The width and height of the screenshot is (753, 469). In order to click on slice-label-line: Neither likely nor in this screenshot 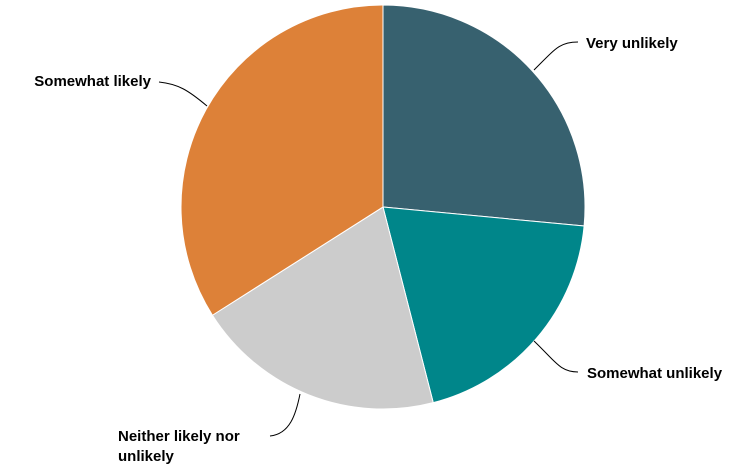, I will do `click(179, 436)`.